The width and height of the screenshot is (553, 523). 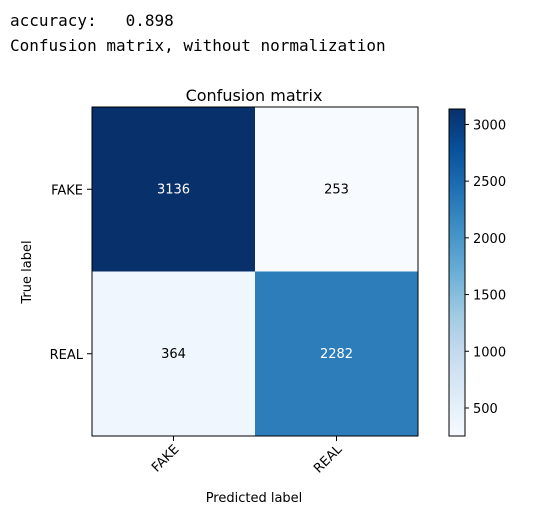 What do you see at coordinates (489, 239) in the screenshot?
I see `colorbar-tick-label: 2000` at bounding box center [489, 239].